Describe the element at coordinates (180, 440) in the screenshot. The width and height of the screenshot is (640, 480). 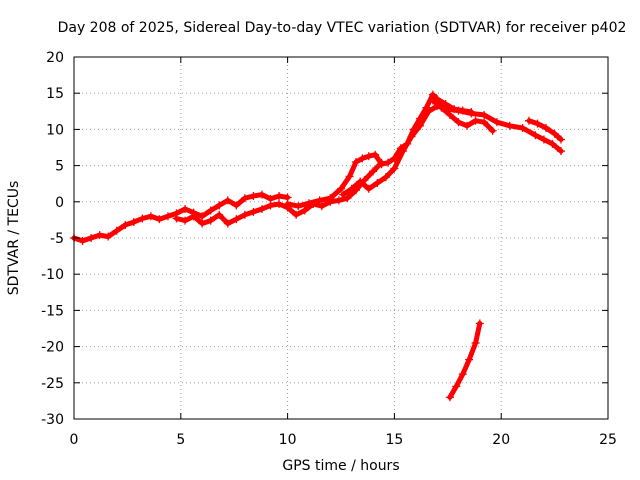
I see `x-tick-label: 5` at that location.